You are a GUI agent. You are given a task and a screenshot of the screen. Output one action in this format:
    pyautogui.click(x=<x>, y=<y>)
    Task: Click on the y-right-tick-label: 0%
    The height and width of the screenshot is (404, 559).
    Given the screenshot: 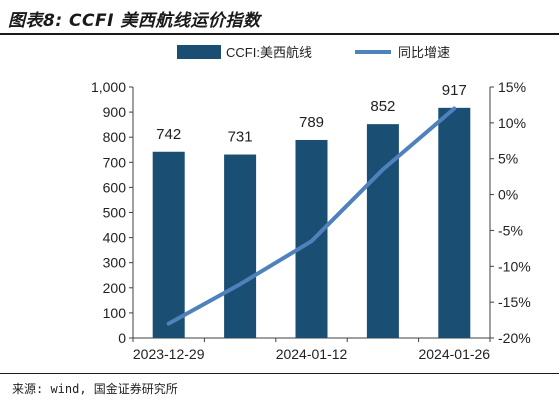 What is the action you would take?
    pyautogui.click(x=508, y=195)
    